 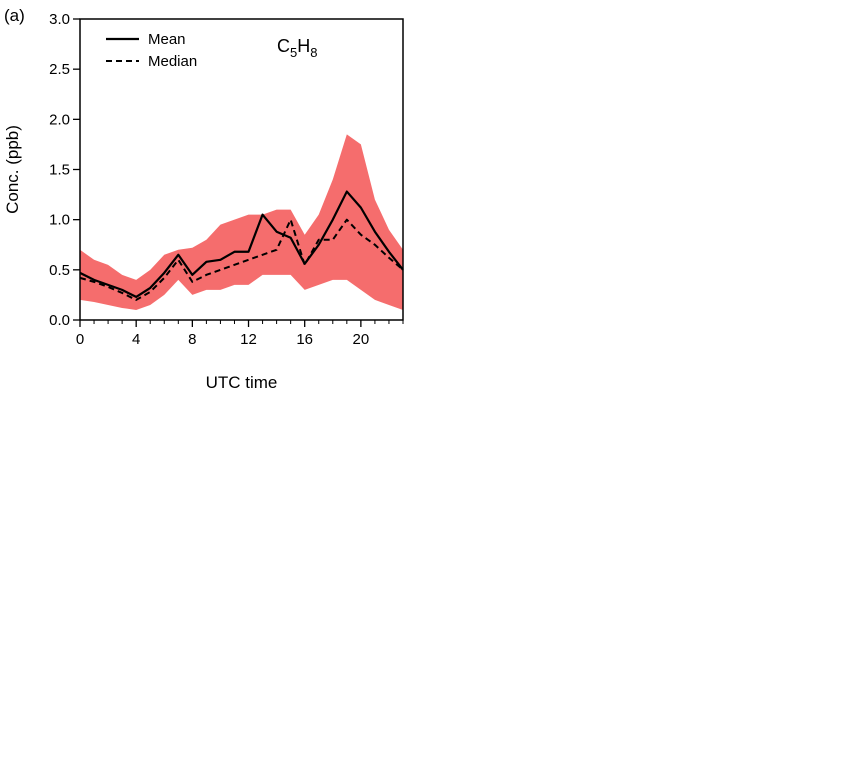 I want to click on inner-range-band, so click(x=241, y=222).